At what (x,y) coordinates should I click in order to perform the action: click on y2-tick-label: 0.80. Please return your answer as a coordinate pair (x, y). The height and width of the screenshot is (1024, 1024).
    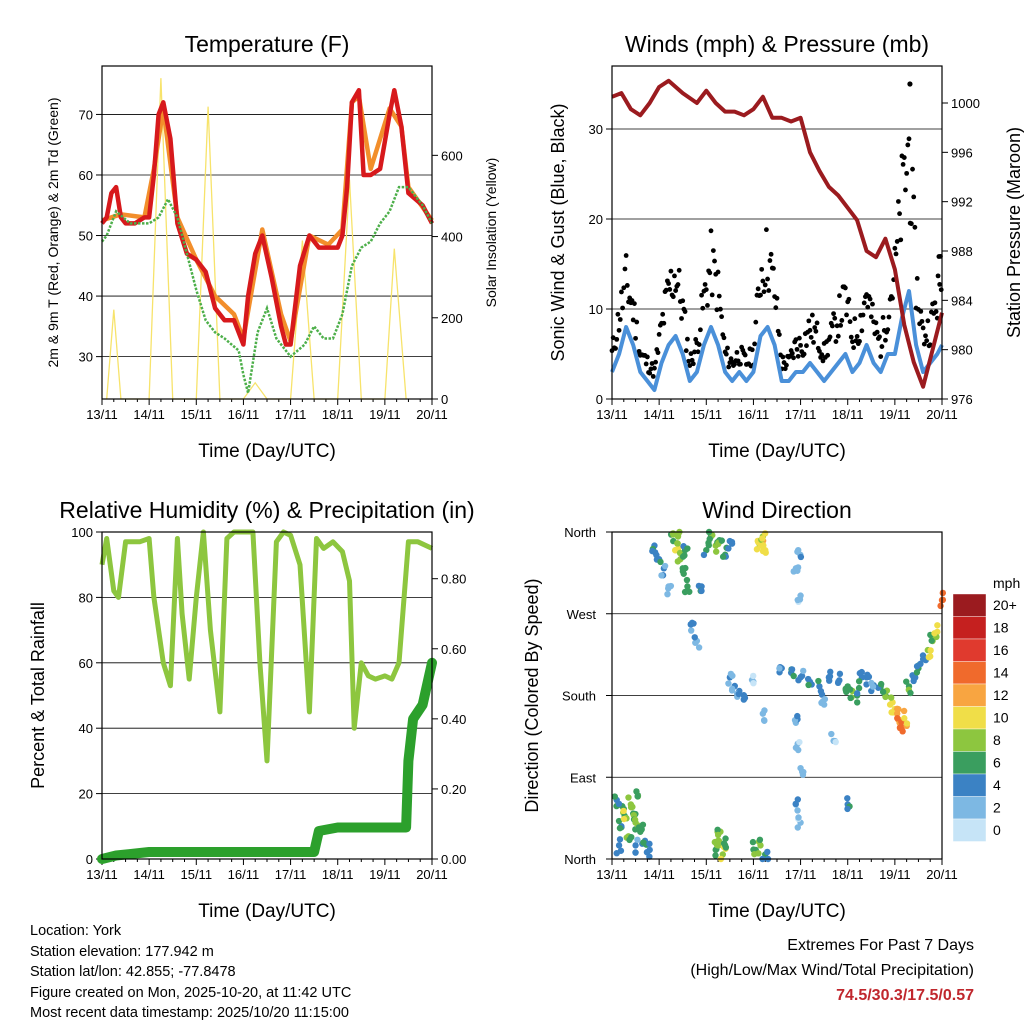
    Looking at the image, I should click on (453, 579).